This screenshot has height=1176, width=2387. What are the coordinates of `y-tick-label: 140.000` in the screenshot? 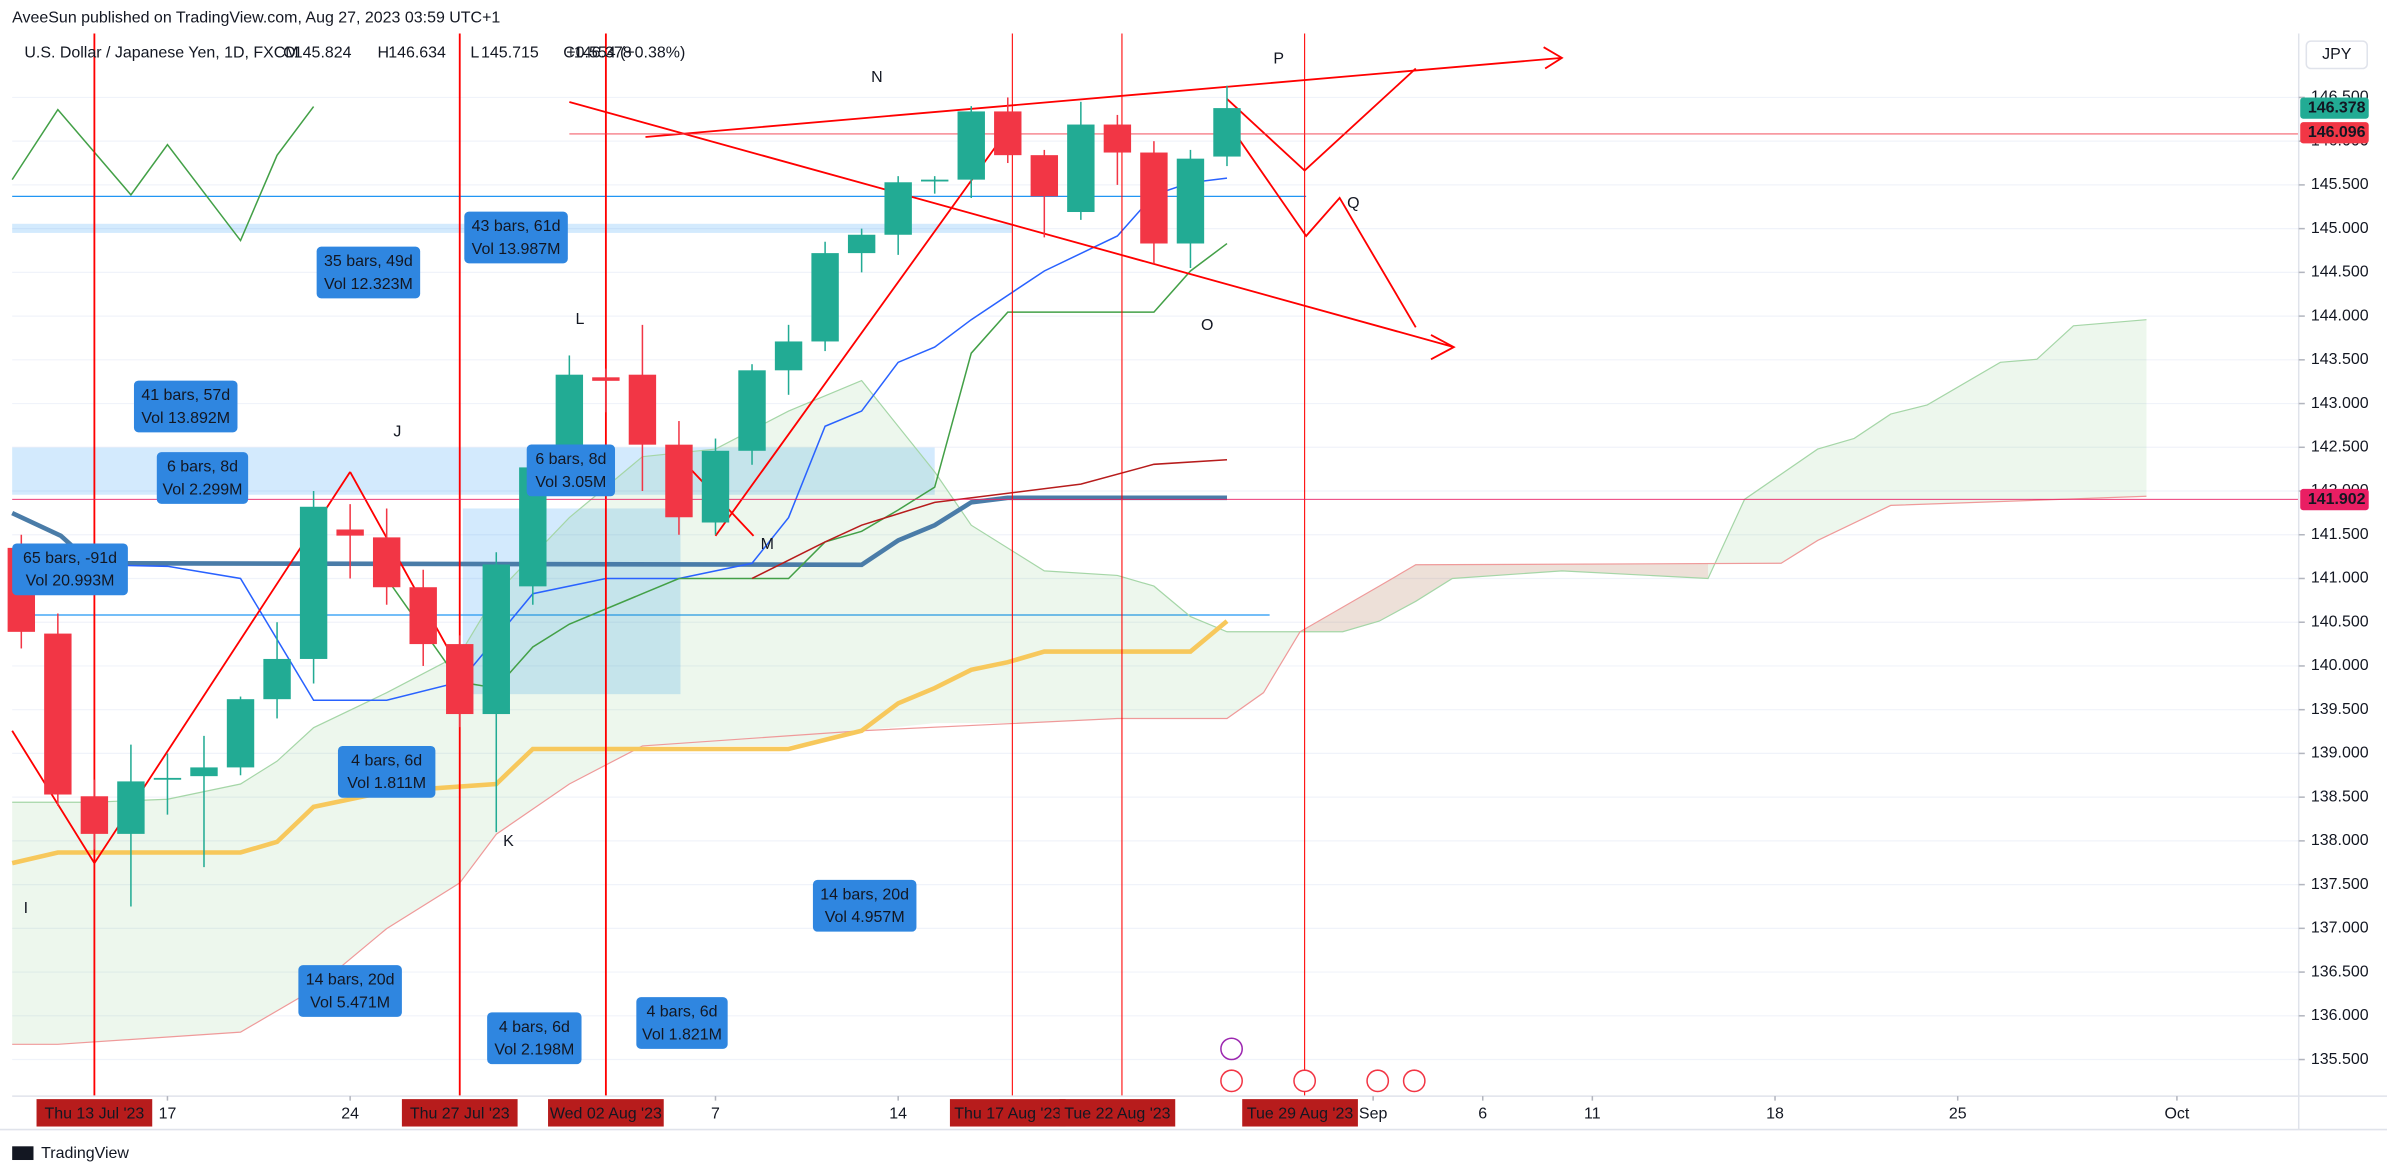 It's located at (2340, 665).